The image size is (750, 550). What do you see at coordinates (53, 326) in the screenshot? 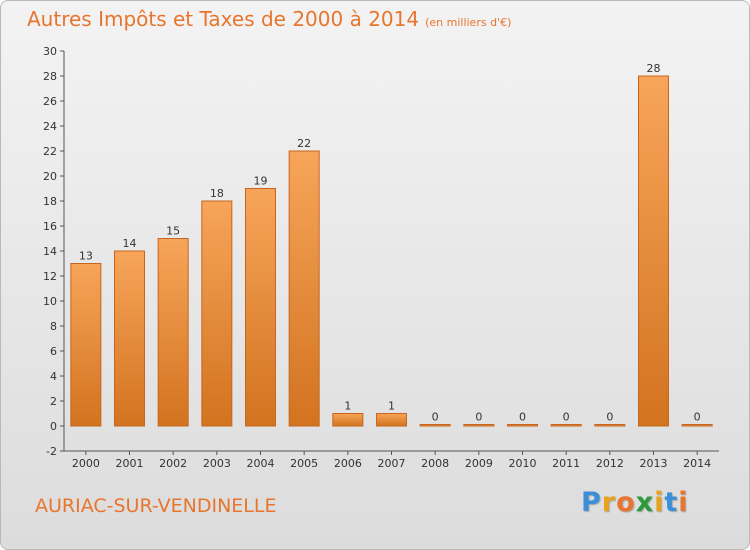
I see `y-tick-label: 8` at bounding box center [53, 326].